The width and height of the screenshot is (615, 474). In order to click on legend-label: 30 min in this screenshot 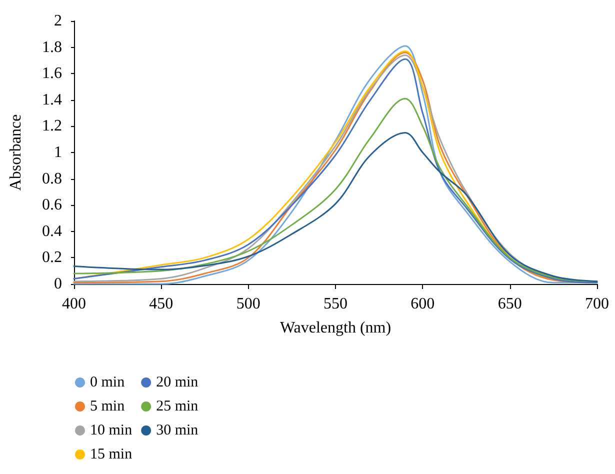, I will do `click(177, 430)`.